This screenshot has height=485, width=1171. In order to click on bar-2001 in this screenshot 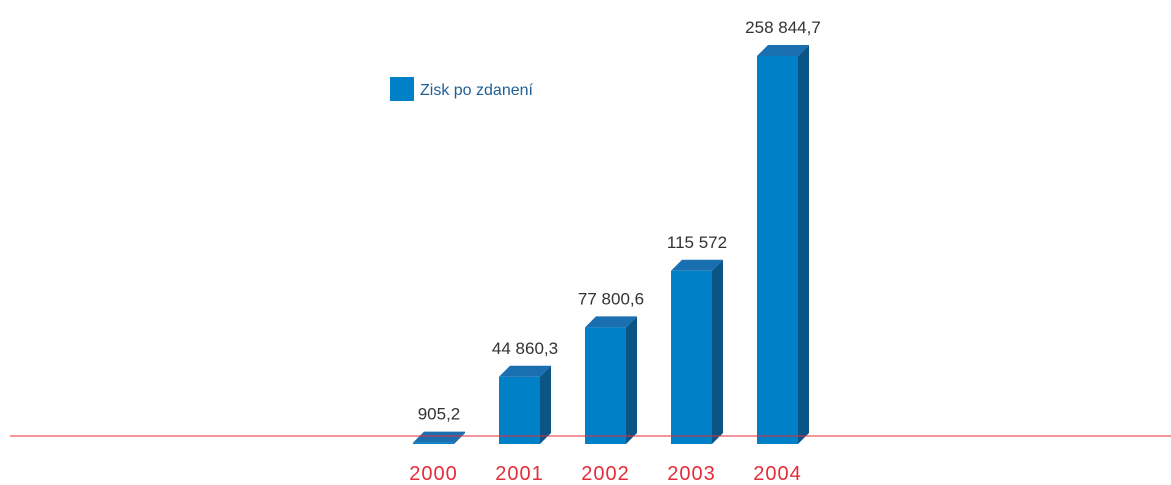, I will do `click(525, 404)`.